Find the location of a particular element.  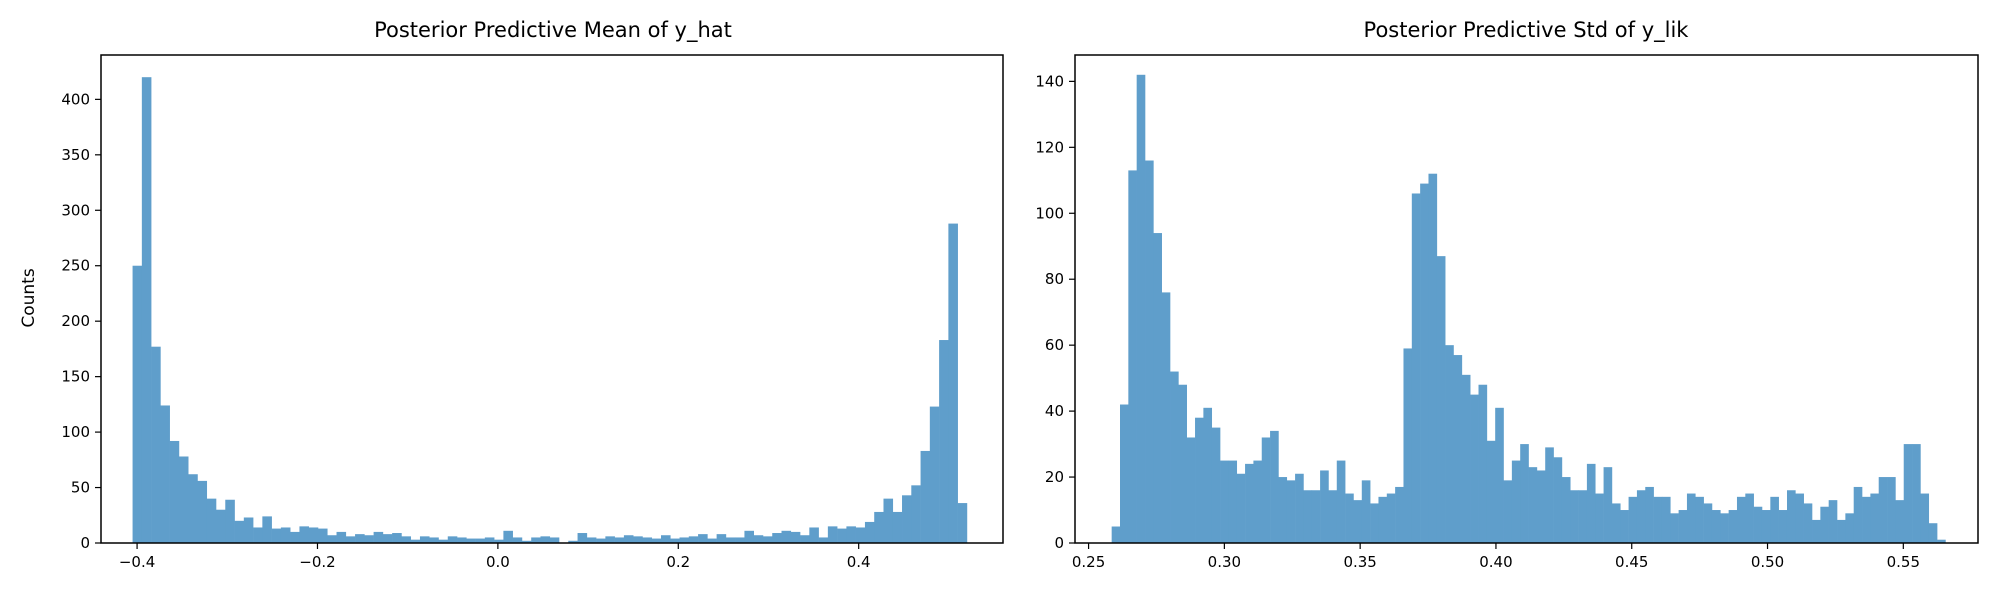

x-axis-ticks: 0.25 0.30 0.35 0.40 0.45 0.50 0.55 is located at coordinates (1496, 557).